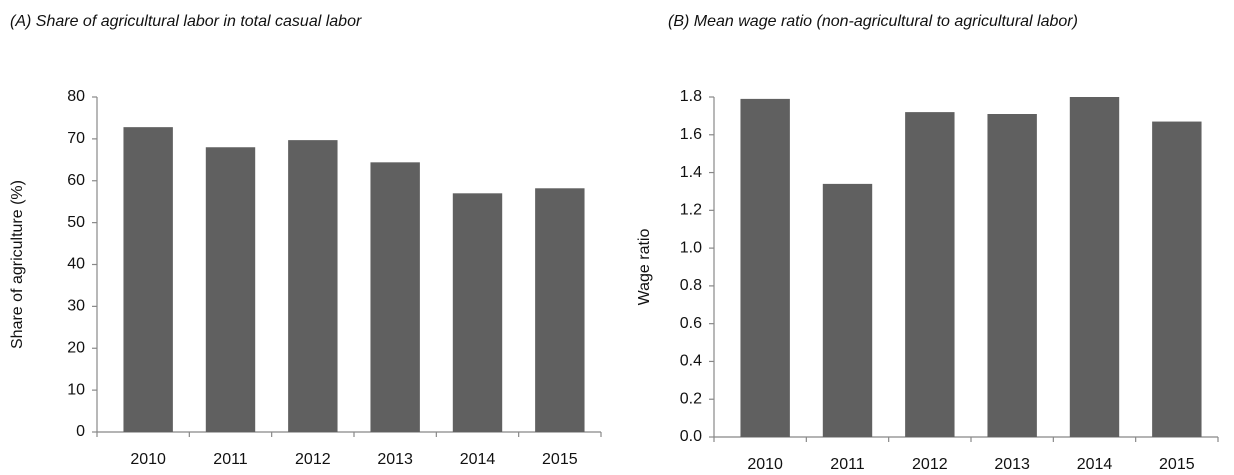 The width and height of the screenshot is (1234, 475). I want to click on y-tick-label: 10, so click(76, 389).